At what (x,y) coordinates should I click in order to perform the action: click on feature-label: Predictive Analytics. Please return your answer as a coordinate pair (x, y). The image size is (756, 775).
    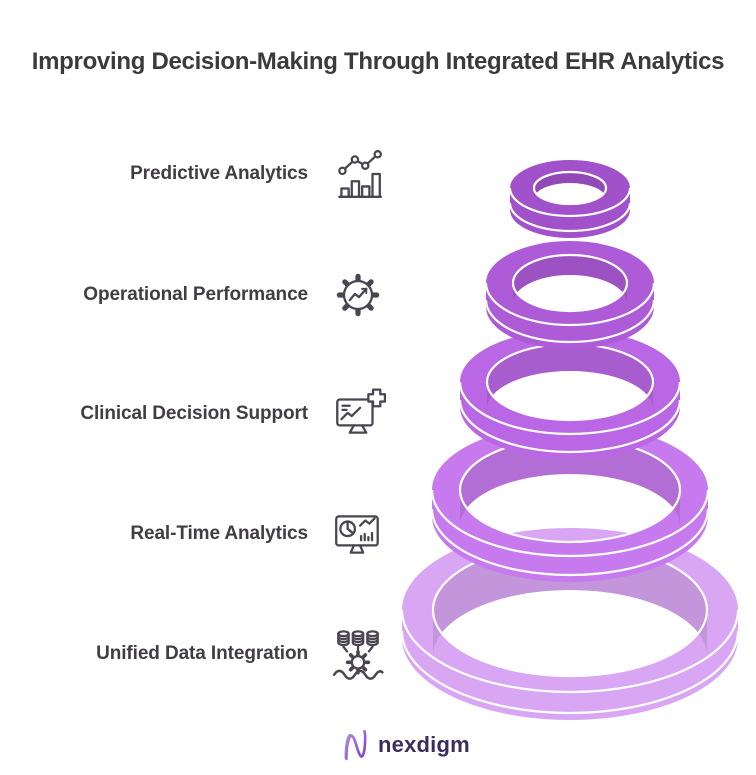
    Looking at the image, I should click on (219, 173).